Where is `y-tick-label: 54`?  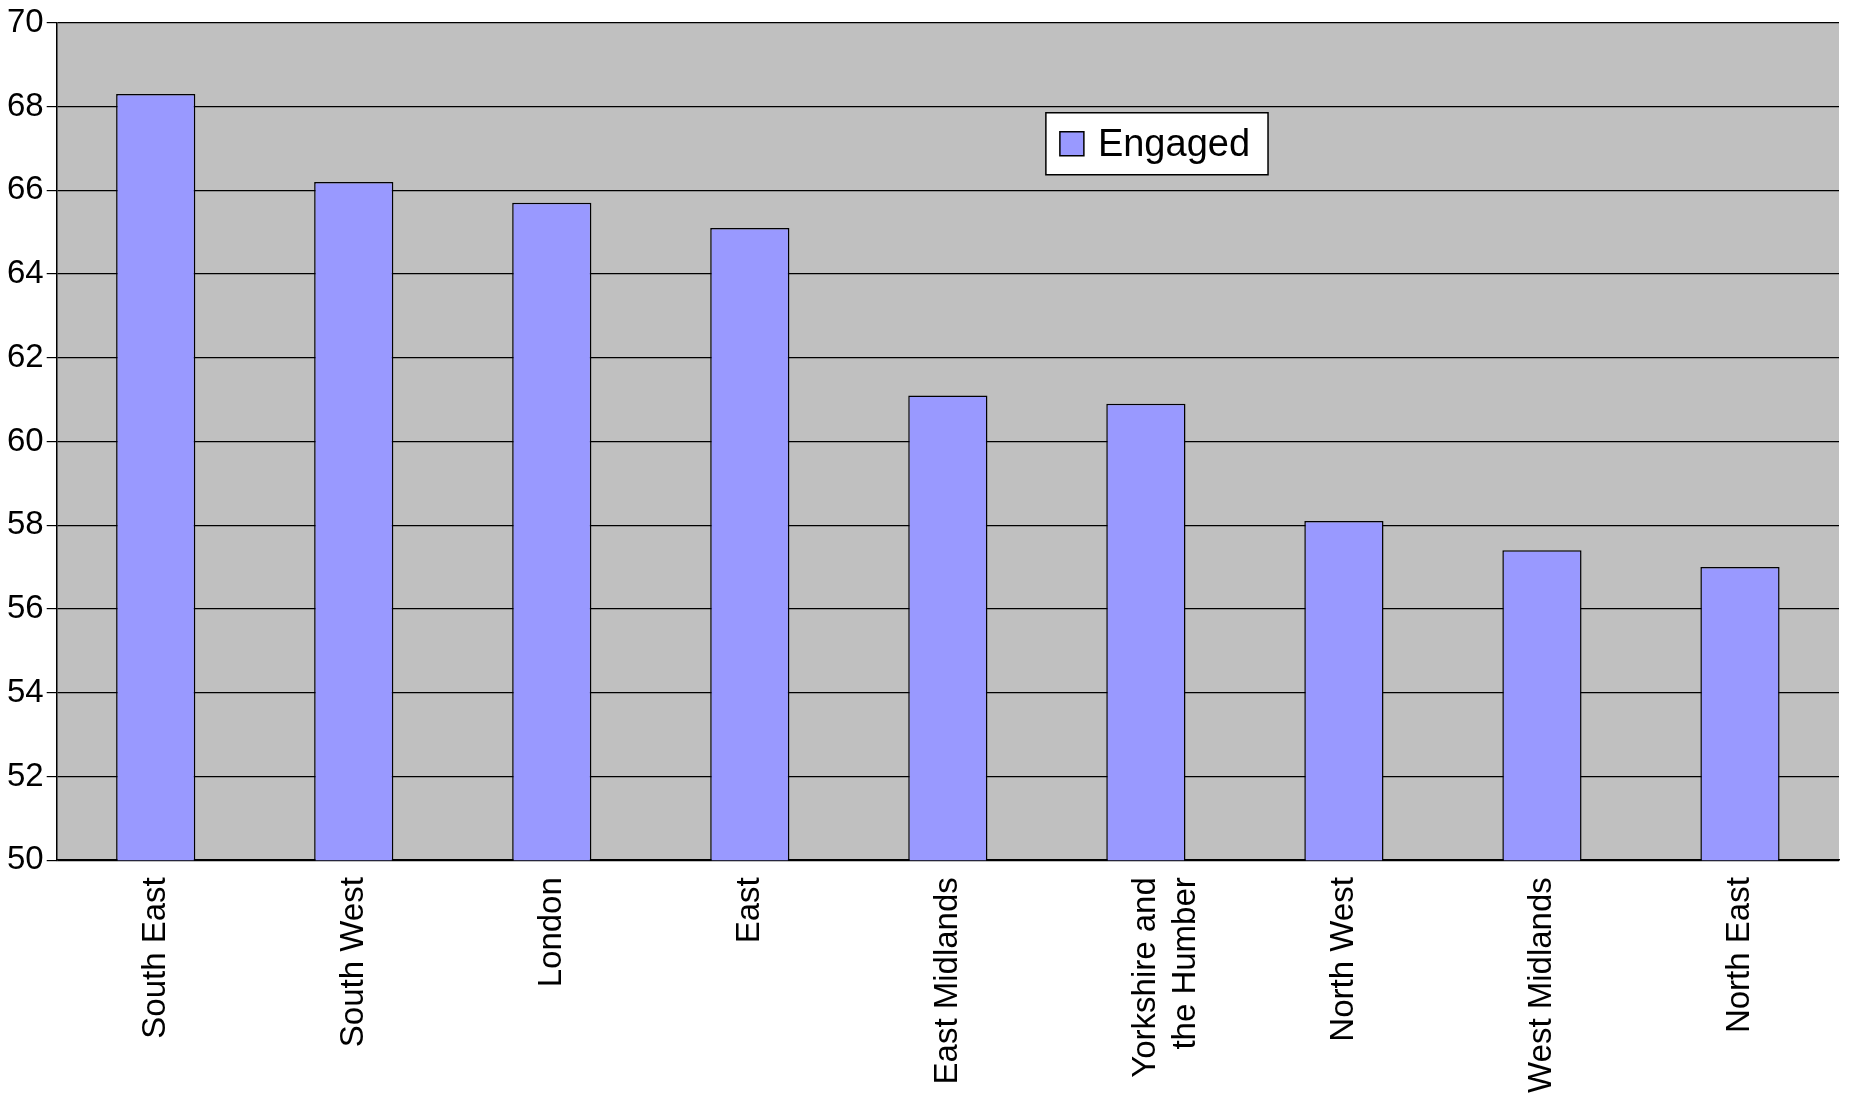
y-tick-label: 54 is located at coordinates (25, 690).